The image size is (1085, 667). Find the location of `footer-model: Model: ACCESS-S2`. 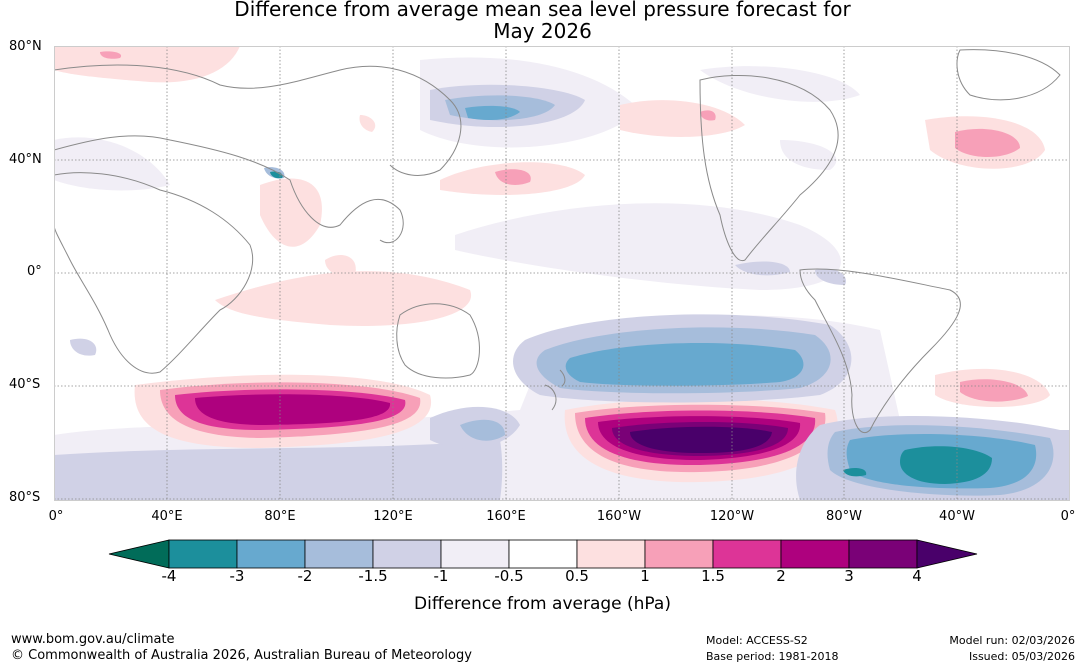

footer-model: Model: ACCESS-S2 is located at coordinates (757, 640).